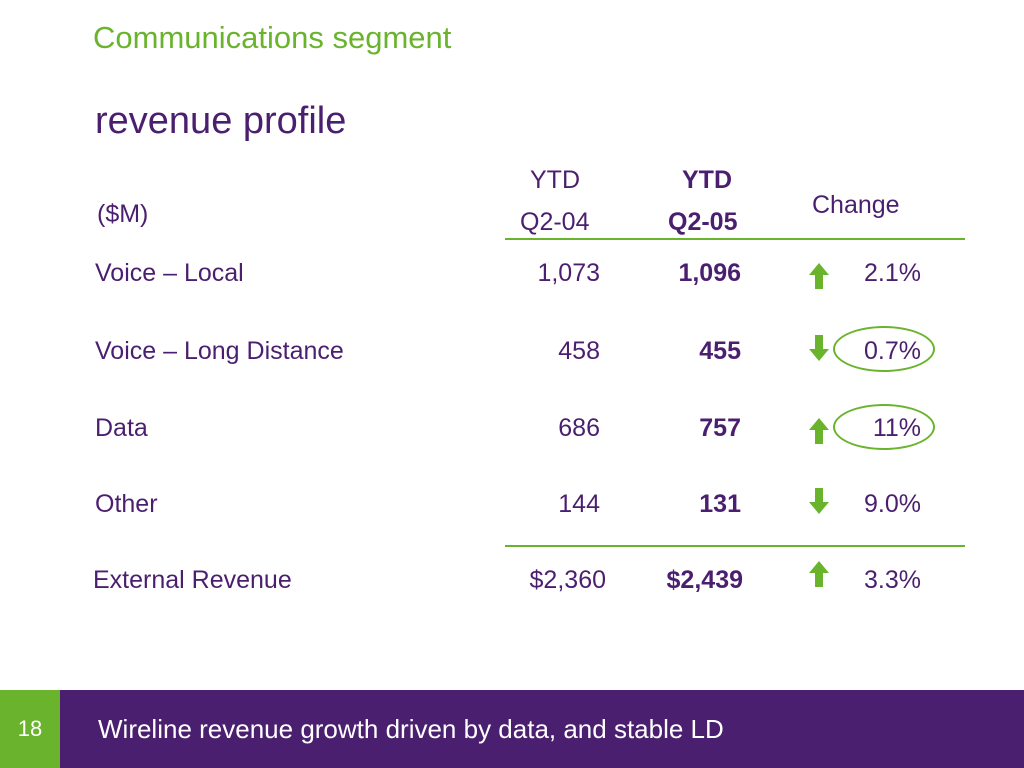 The height and width of the screenshot is (768, 1024). I want to click on col-current-header-line2: Q2-05, so click(703, 222).